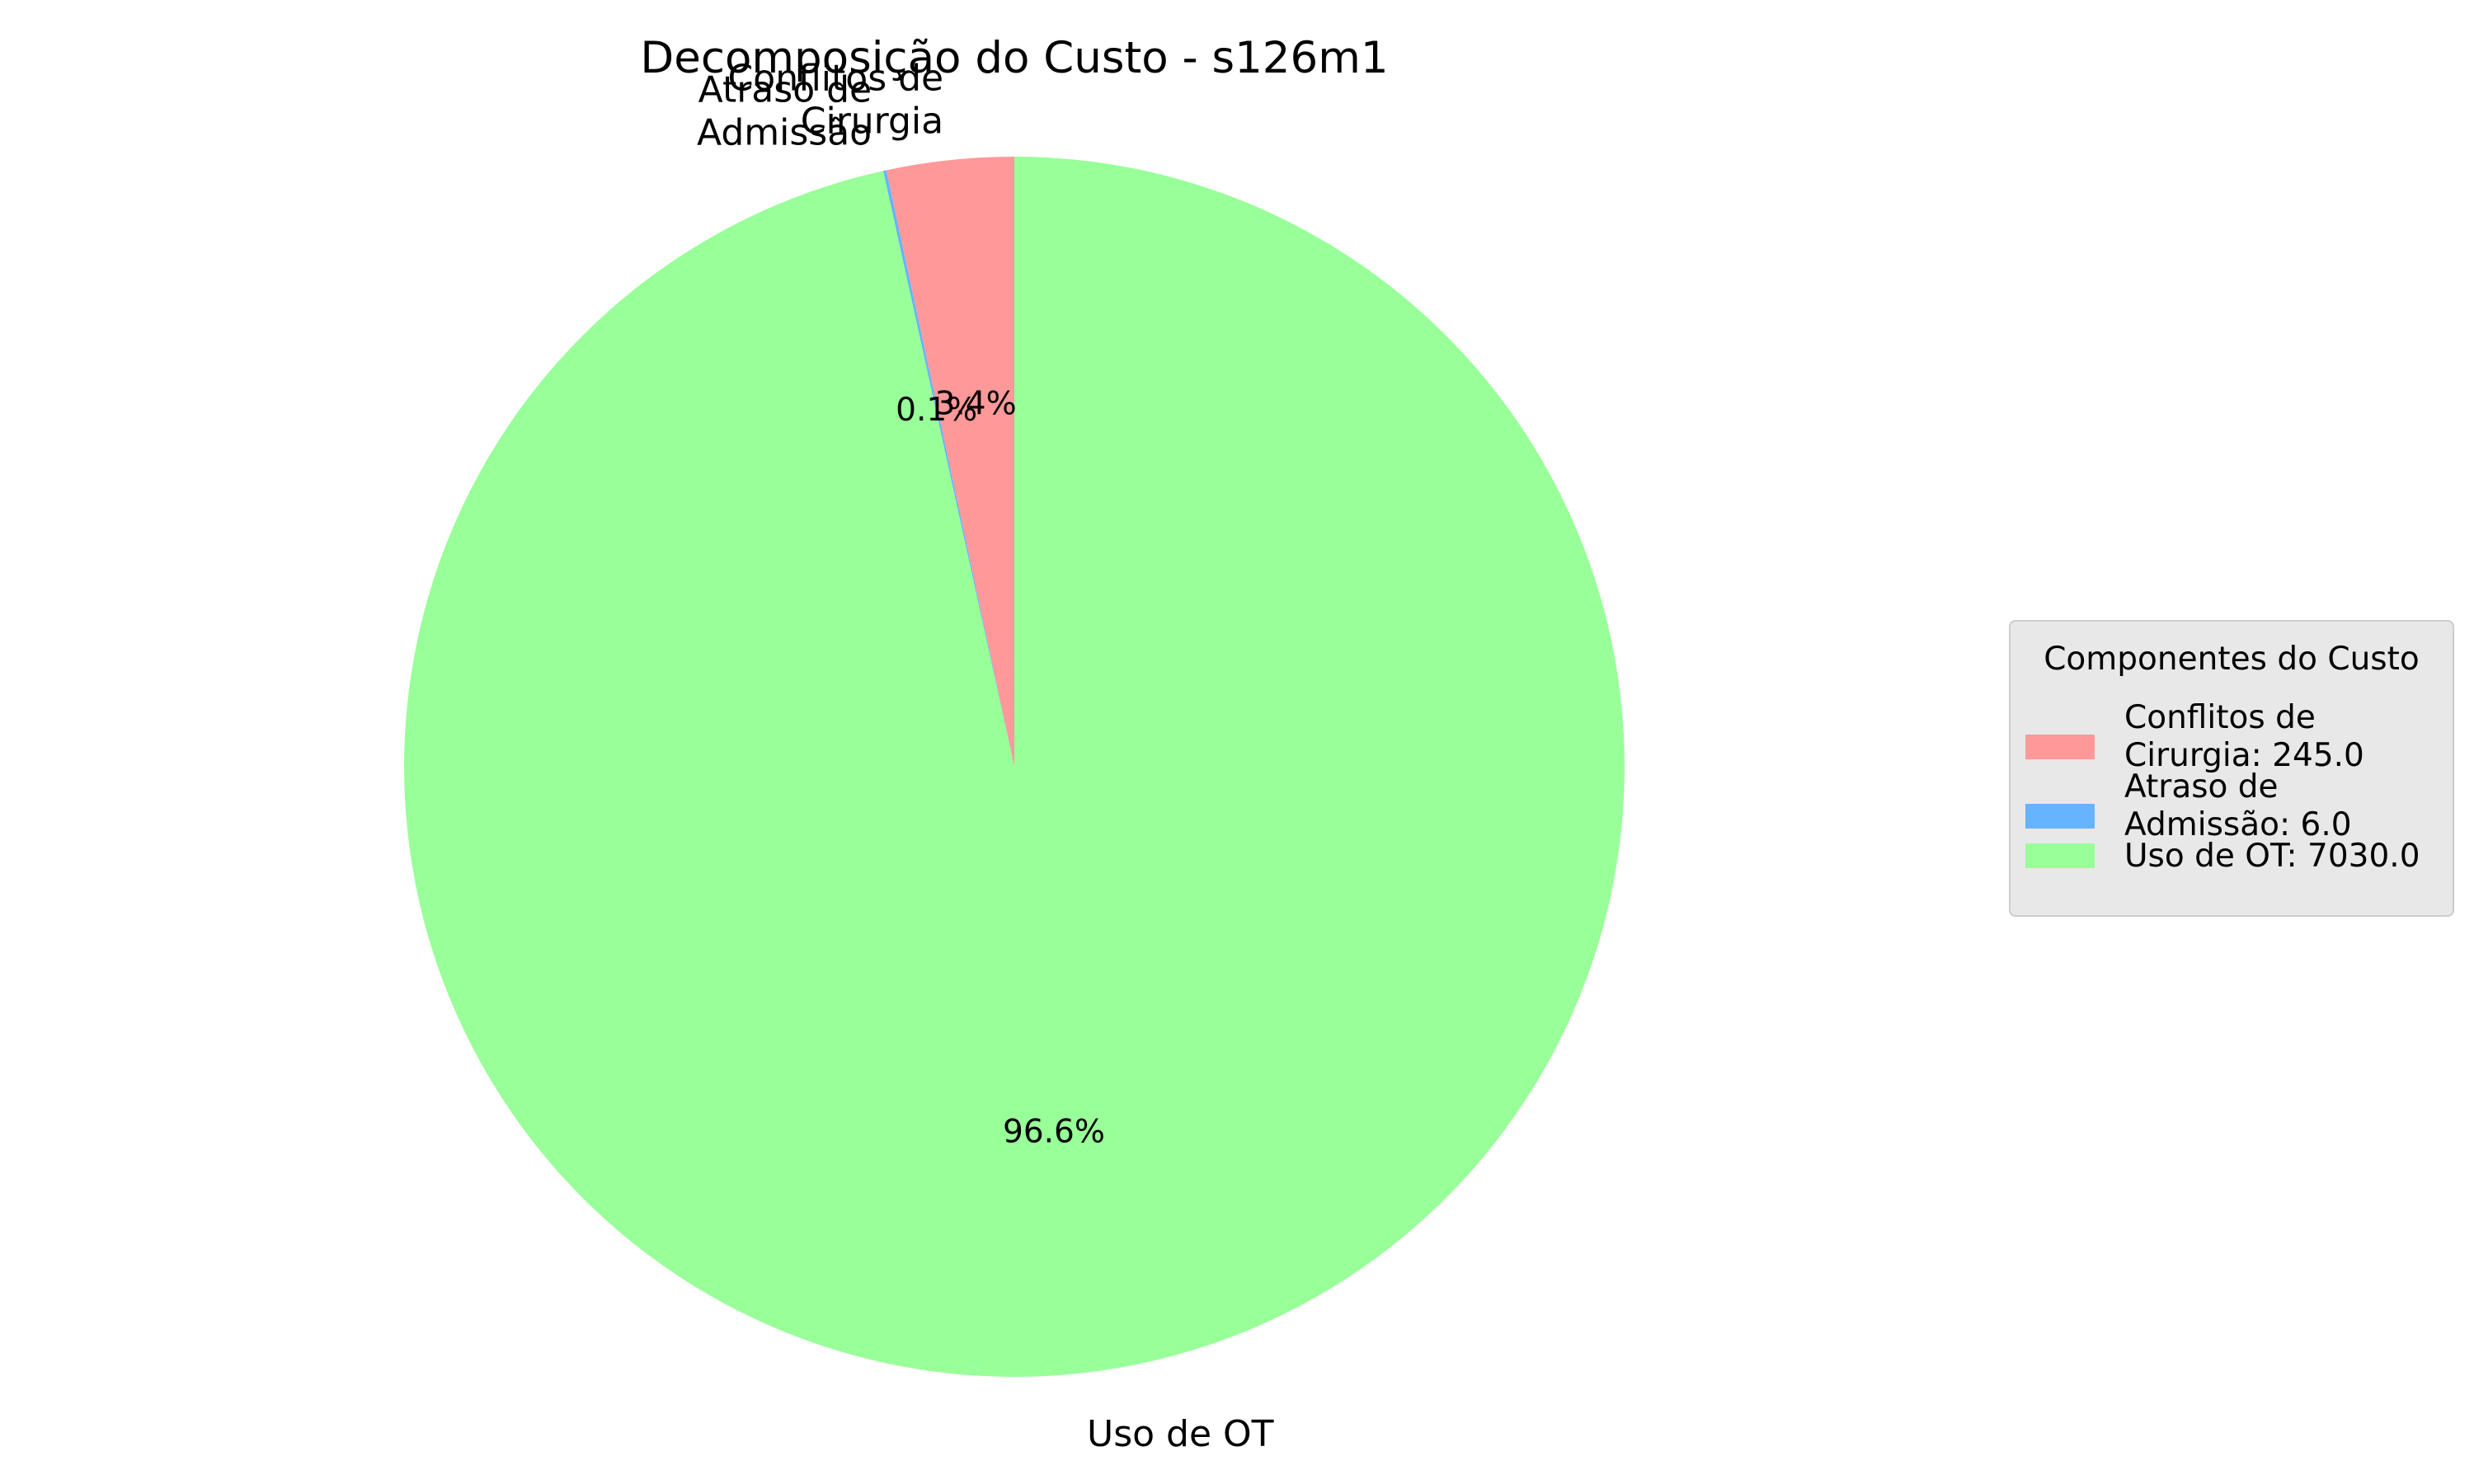 The height and width of the screenshot is (1484, 2474). What do you see at coordinates (1054, 1131) in the screenshot?
I see `slice-percent-uso-ot: 96.6%` at bounding box center [1054, 1131].